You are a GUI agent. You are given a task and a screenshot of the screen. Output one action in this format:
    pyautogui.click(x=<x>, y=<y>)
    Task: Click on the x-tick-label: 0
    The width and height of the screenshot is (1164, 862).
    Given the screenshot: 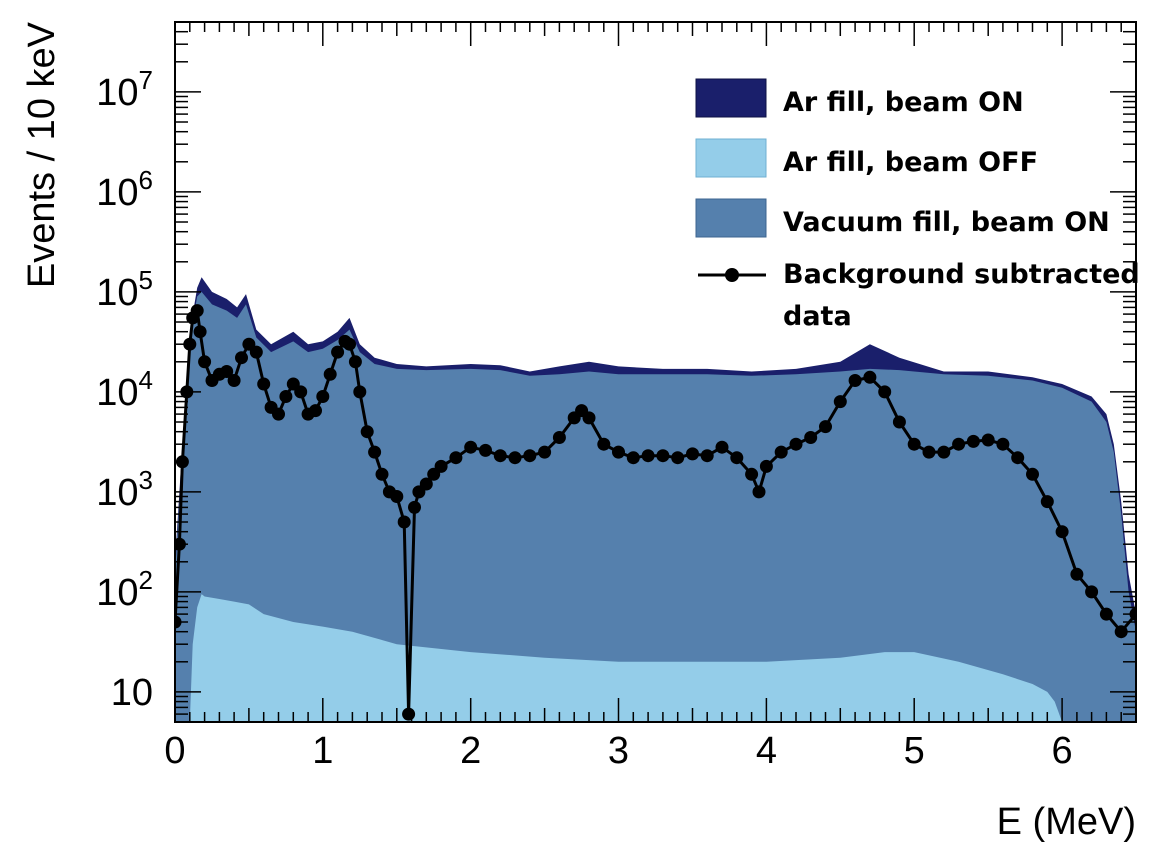 What is the action you would take?
    pyautogui.click(x=174, y=751)
    